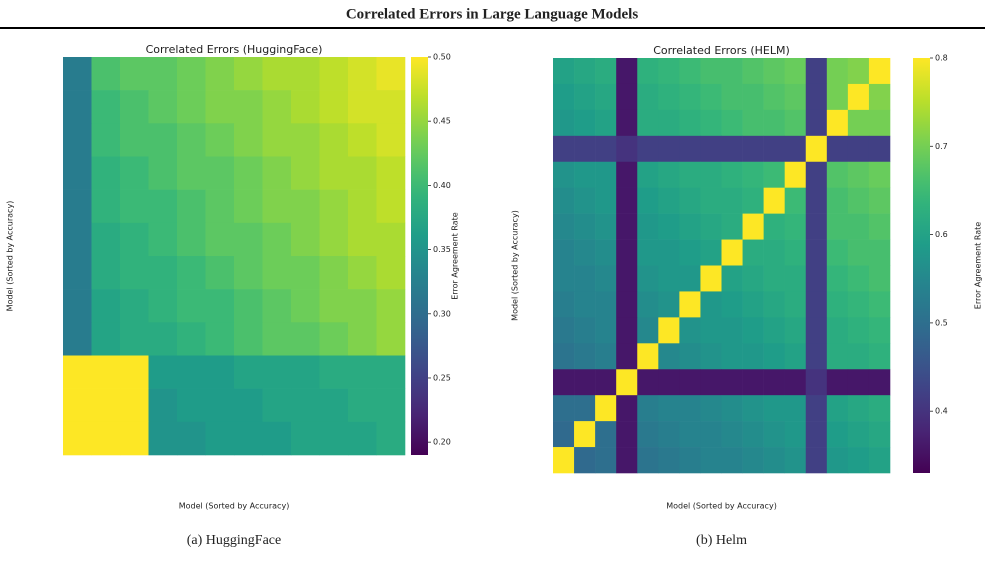  Describe the element at coordinates (442, 377) in the screenshot. I see `colorbar-tick-label: 0.25` at that location.